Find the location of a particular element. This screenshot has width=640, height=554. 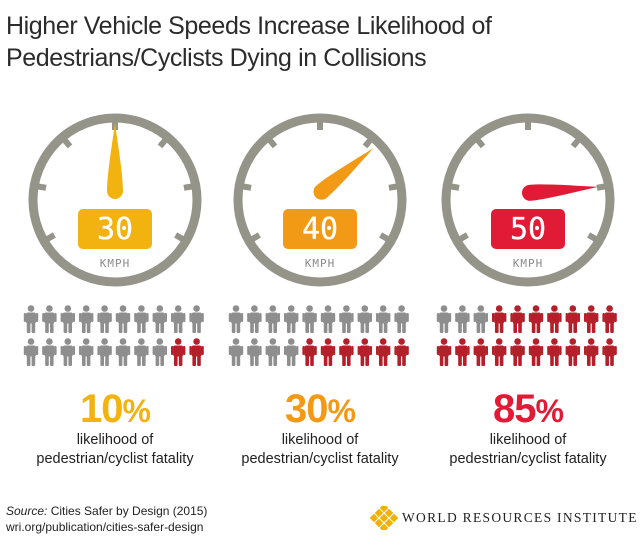

speed-value: 50 is located at coordinates (528, 229).